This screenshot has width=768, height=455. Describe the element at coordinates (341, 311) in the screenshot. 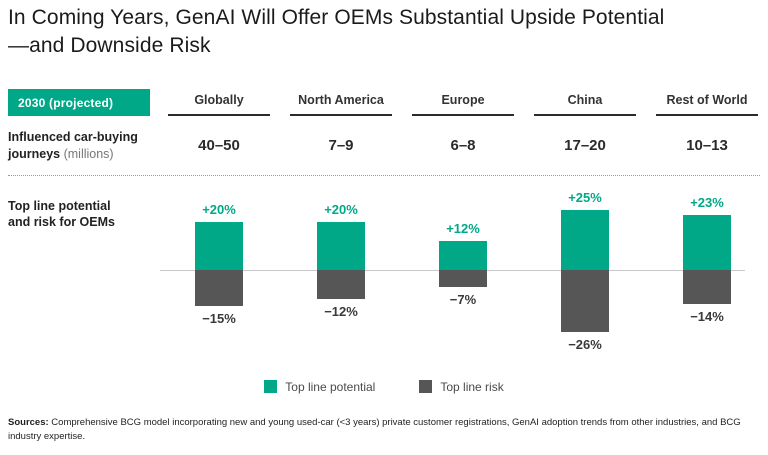

I see `risk-label: −12%` at that location.